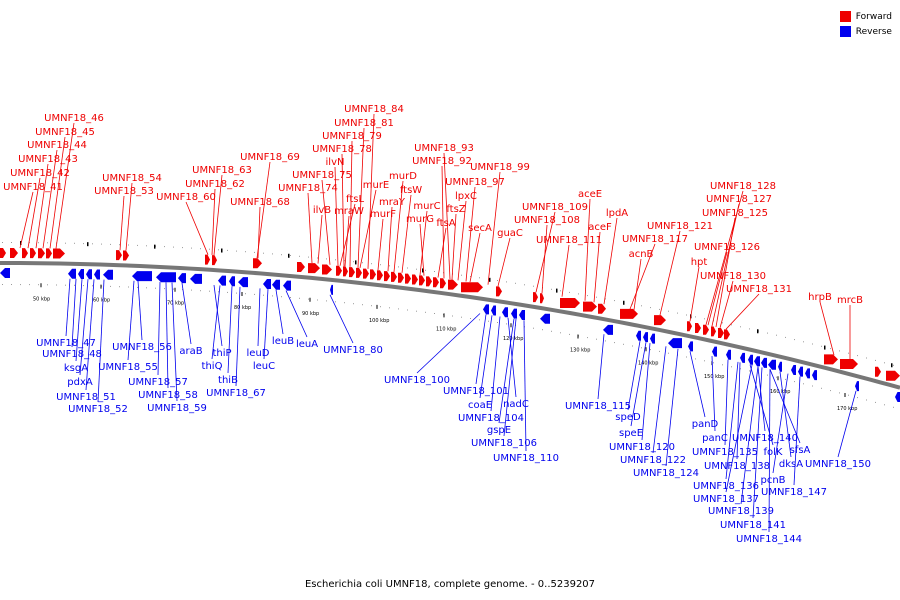  What do you see at coordinates (442, 217) in the screenshot?
I see `forward-gene-label: UMNF18_92` at bounding box center [442, 217].